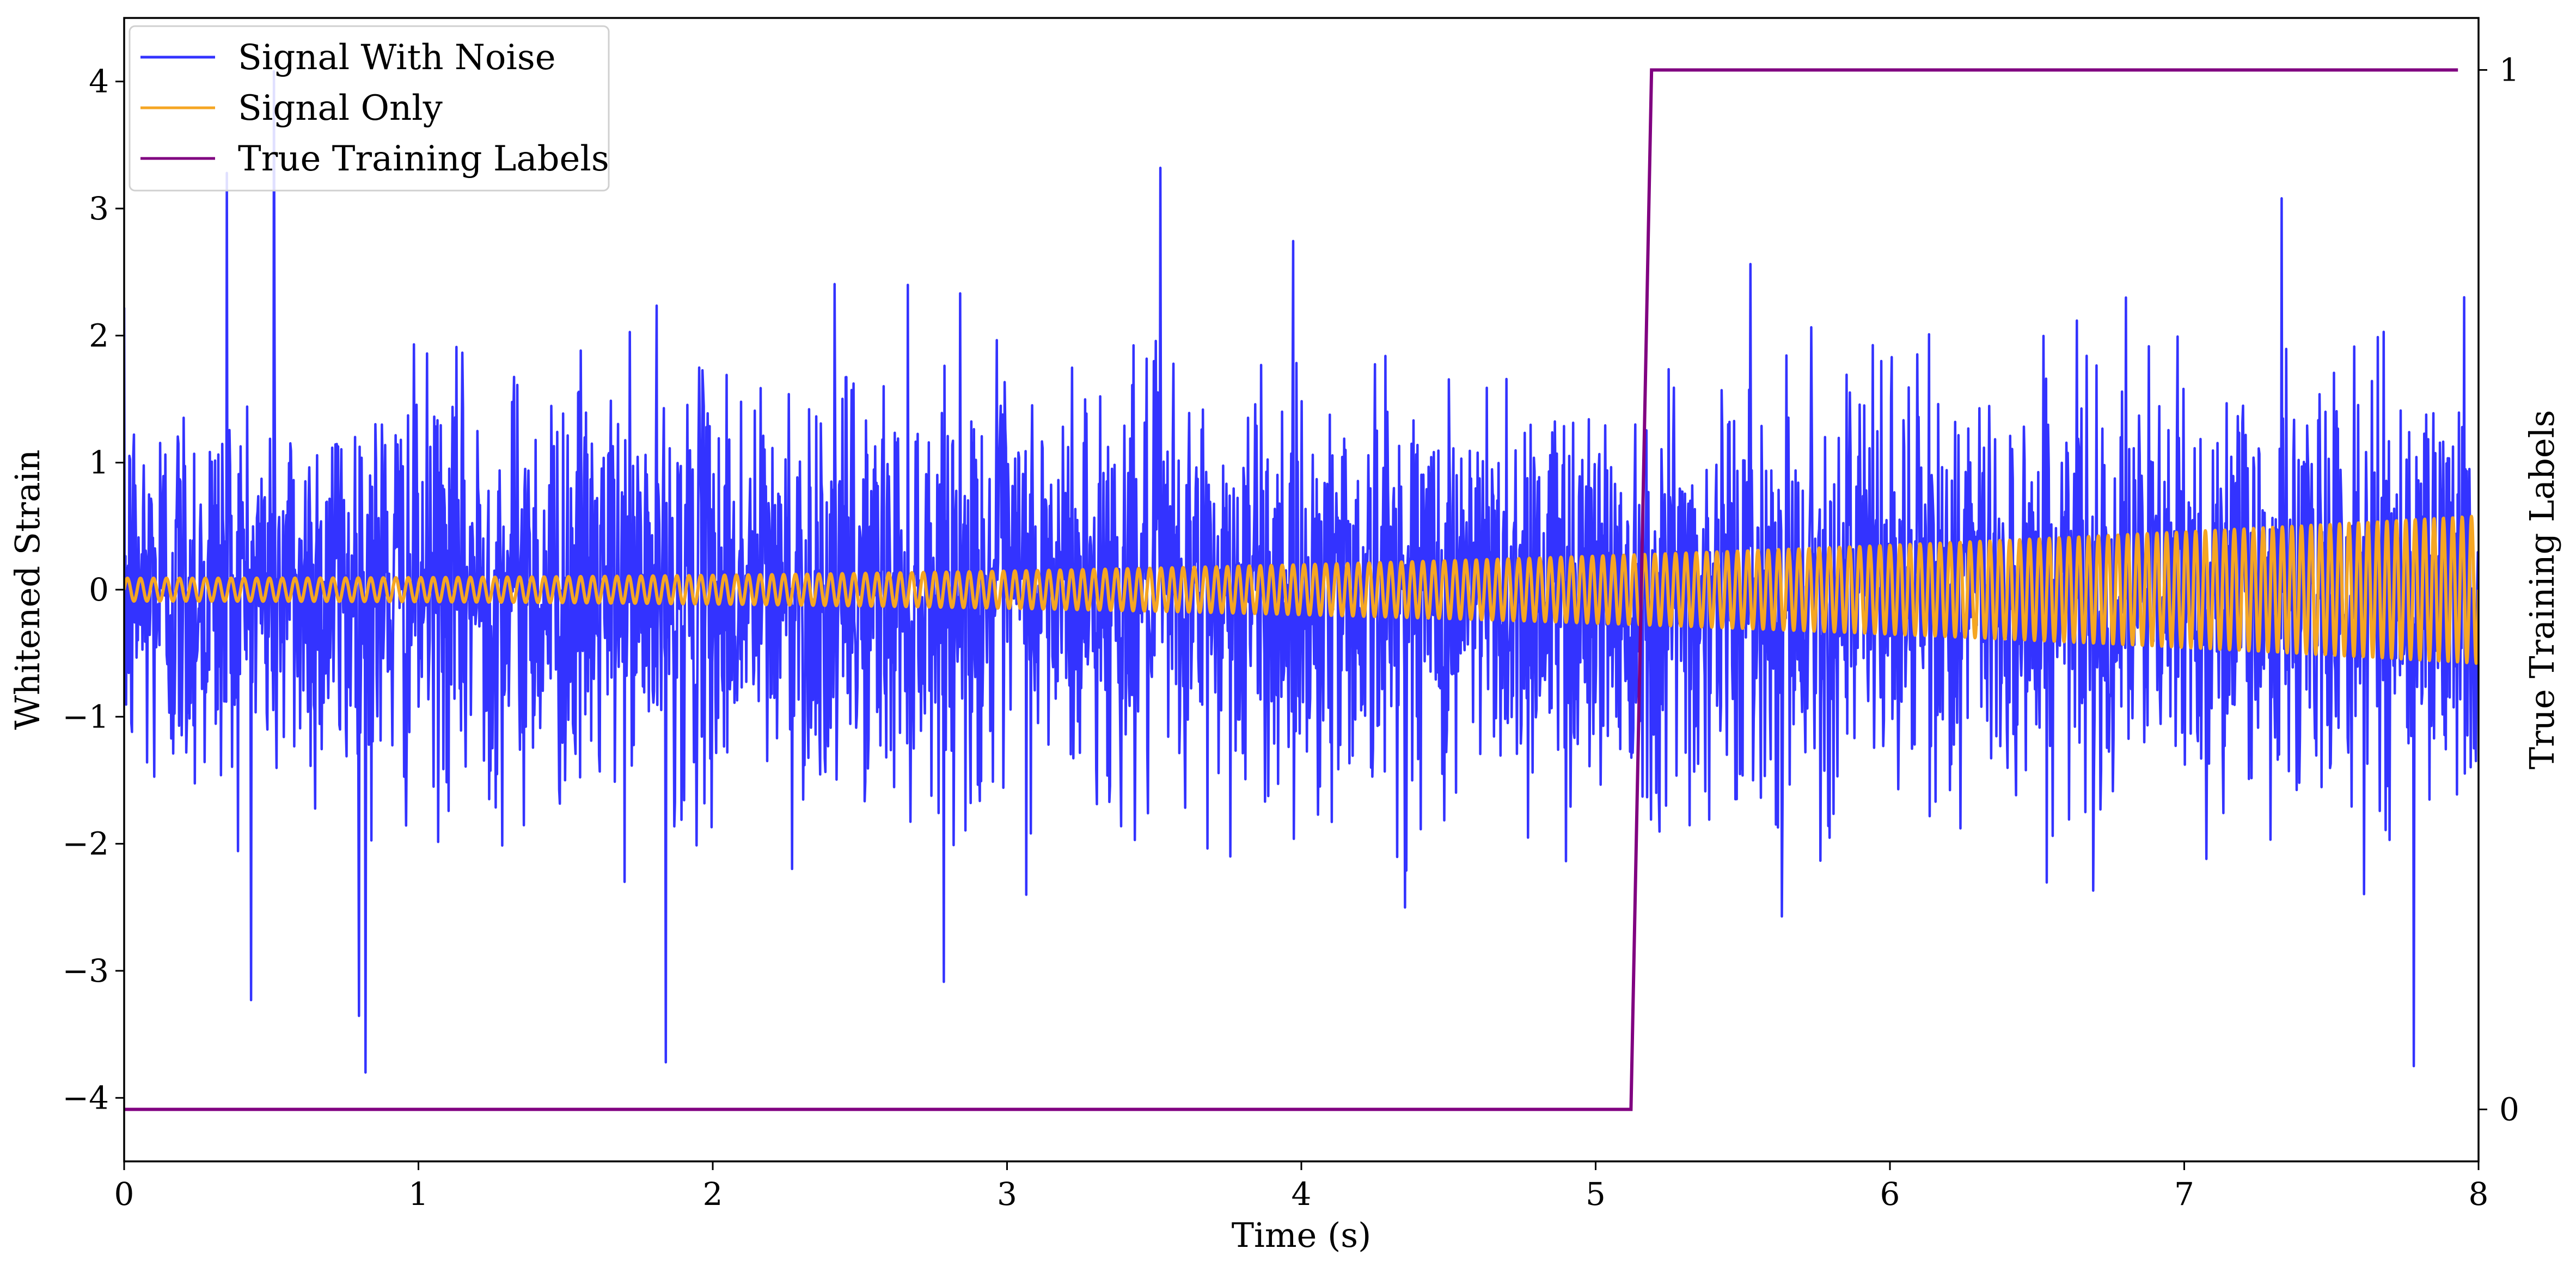 This screenshot has width=2576, height=1273. Describe the element at coordinates (99, 589) in the screenshot. I see `y-tick-label: 0` at that location.